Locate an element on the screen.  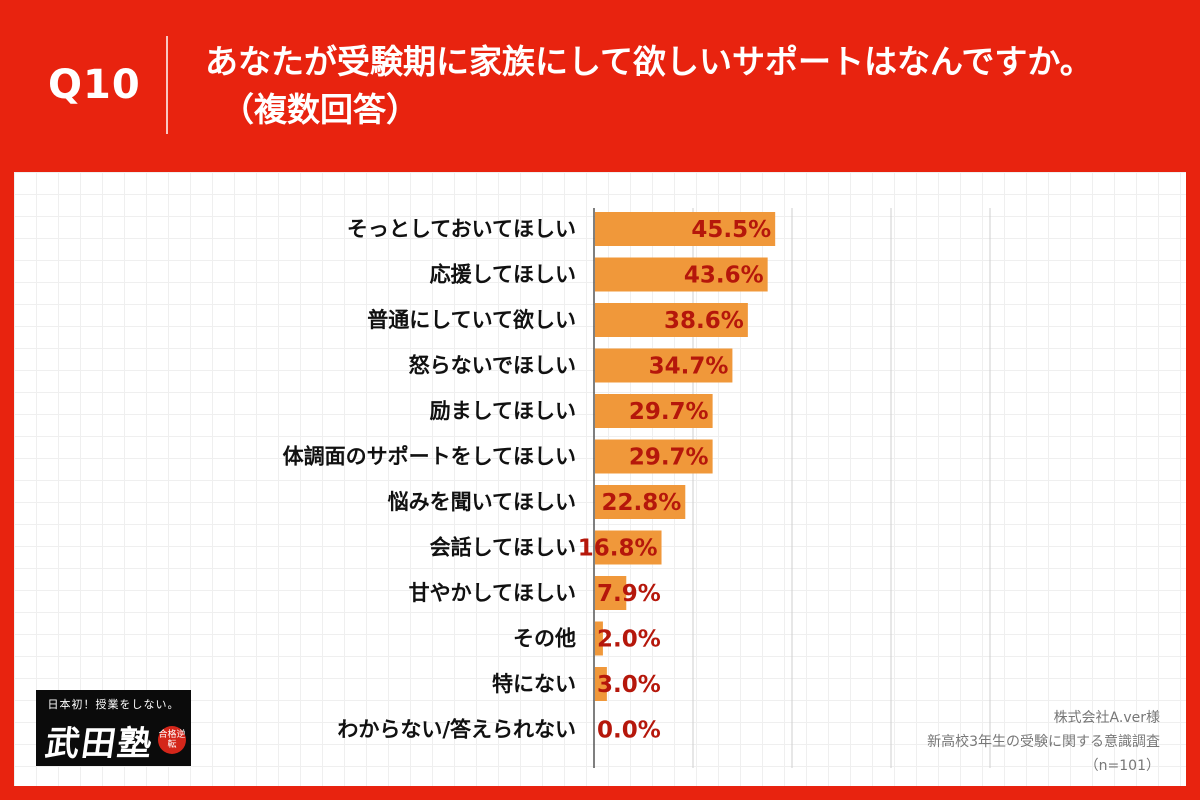
logo-tagline: 日本初！授業をしない。 is located at coordinates (113, 704).